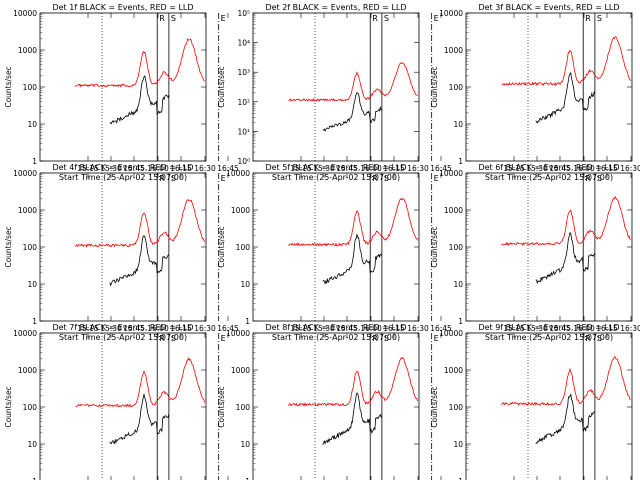 The width and height of the screenshot is (640, 480). Describe the element at coordinates (243, 131) in the screenshot. I see `y-tick-label: 10¹` at that location.